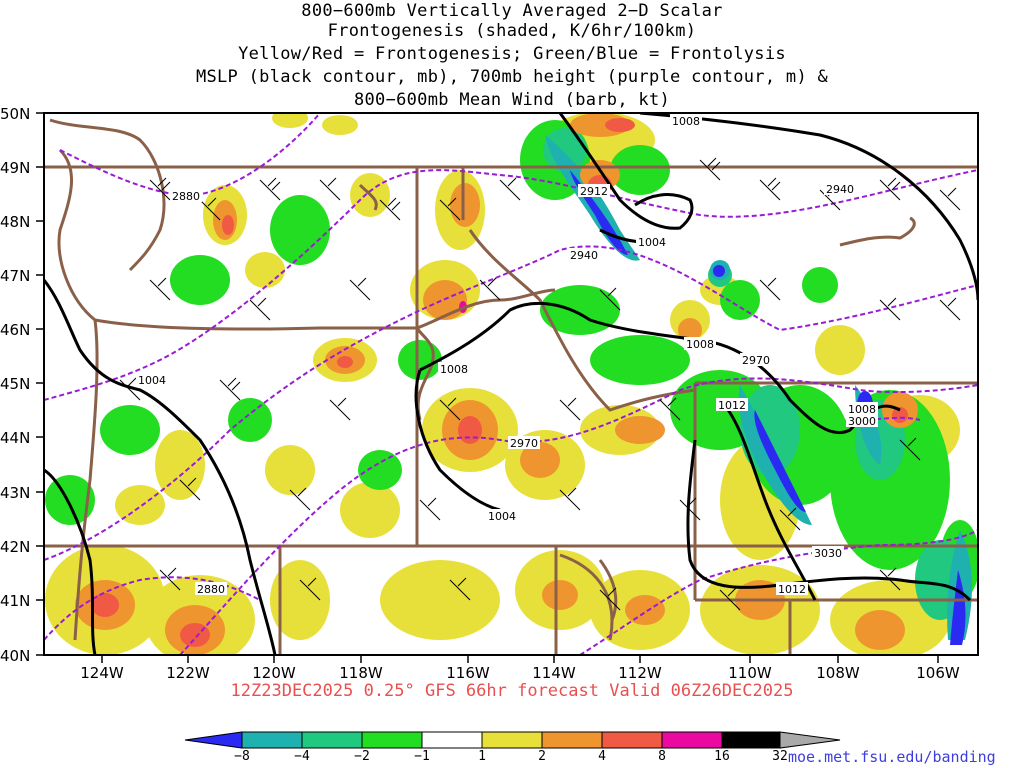 The height and width of the screenshot is (768, 1024). Describe the element at coordinates (512, 31) in the screenshot. I see `title-line-2: Frontogenesis (shaded, K/6hr/100km)` at that location.